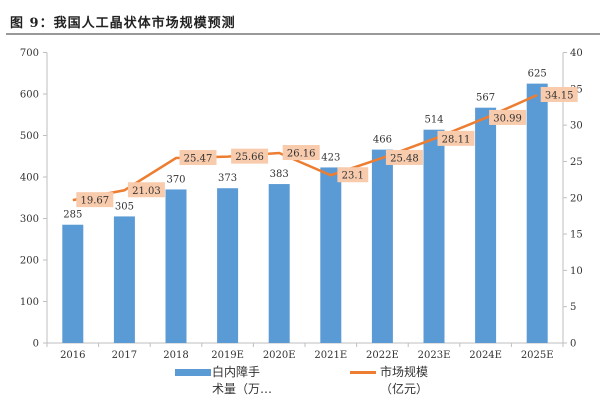 The image size is (600, 400). I want to click on line-value-label: 21.03, so click(146, 191).